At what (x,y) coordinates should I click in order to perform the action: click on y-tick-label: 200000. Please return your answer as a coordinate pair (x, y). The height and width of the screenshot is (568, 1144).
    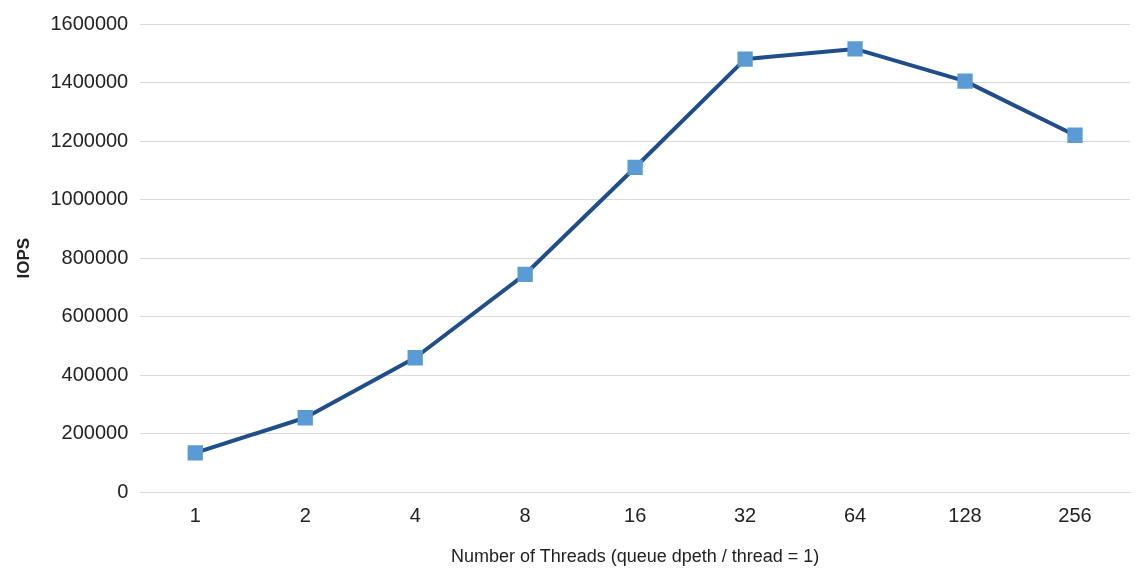
    Looking at the image, I should click on (95, 432).